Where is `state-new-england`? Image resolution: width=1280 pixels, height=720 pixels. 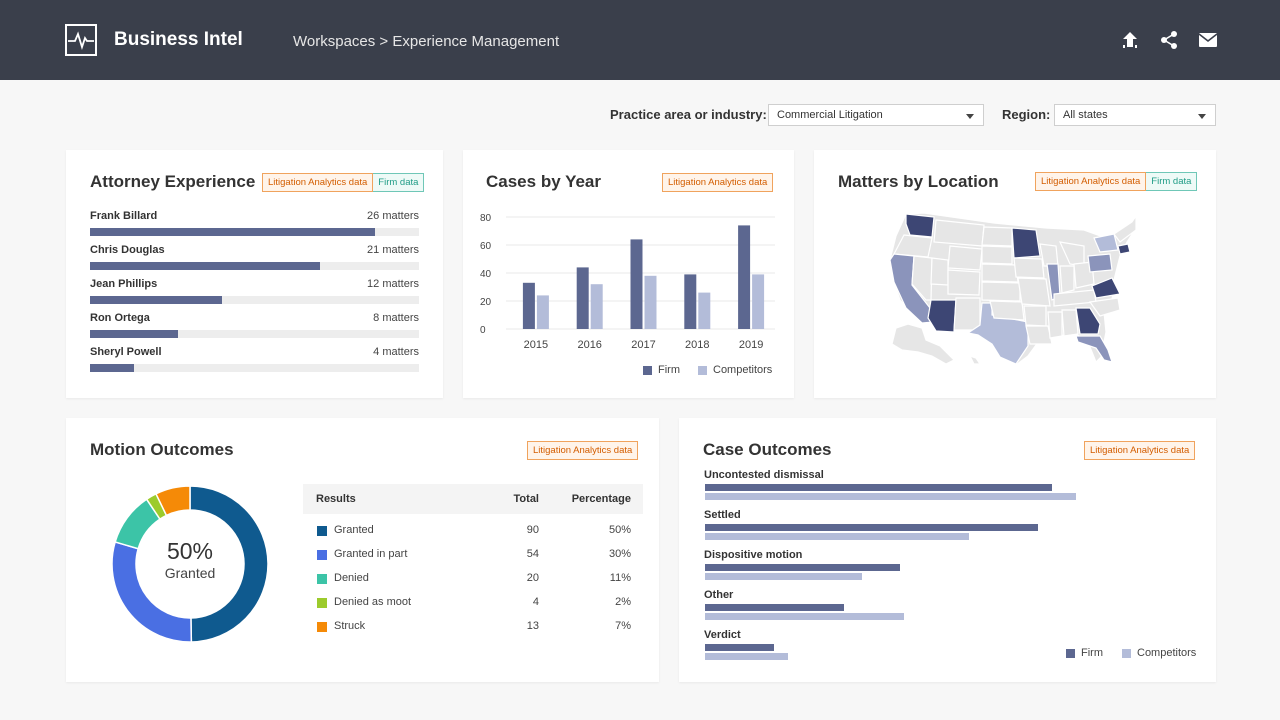
state-new-england is located at coordinates (1125, 228).